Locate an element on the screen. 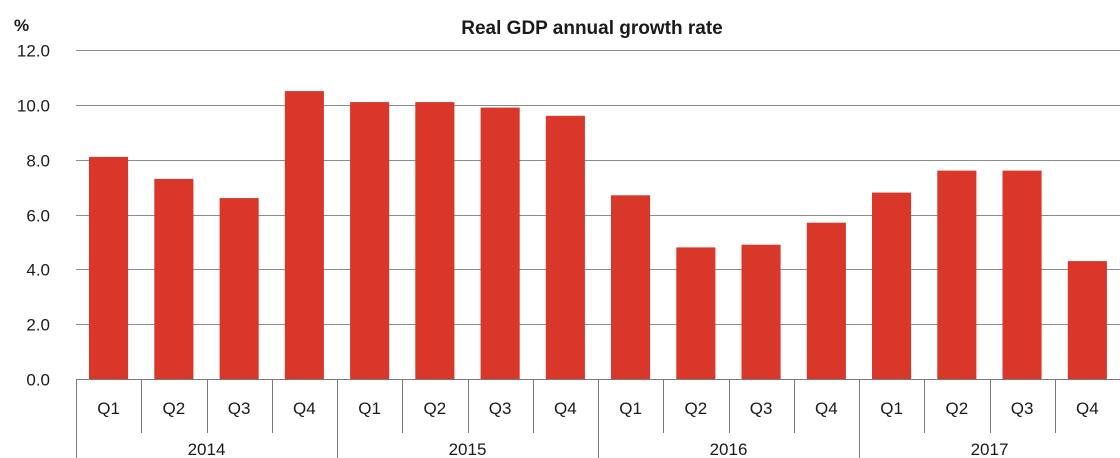 This screenshot has width=1120, height=458. year-label: 2016 is located at coordinates (729, 449).